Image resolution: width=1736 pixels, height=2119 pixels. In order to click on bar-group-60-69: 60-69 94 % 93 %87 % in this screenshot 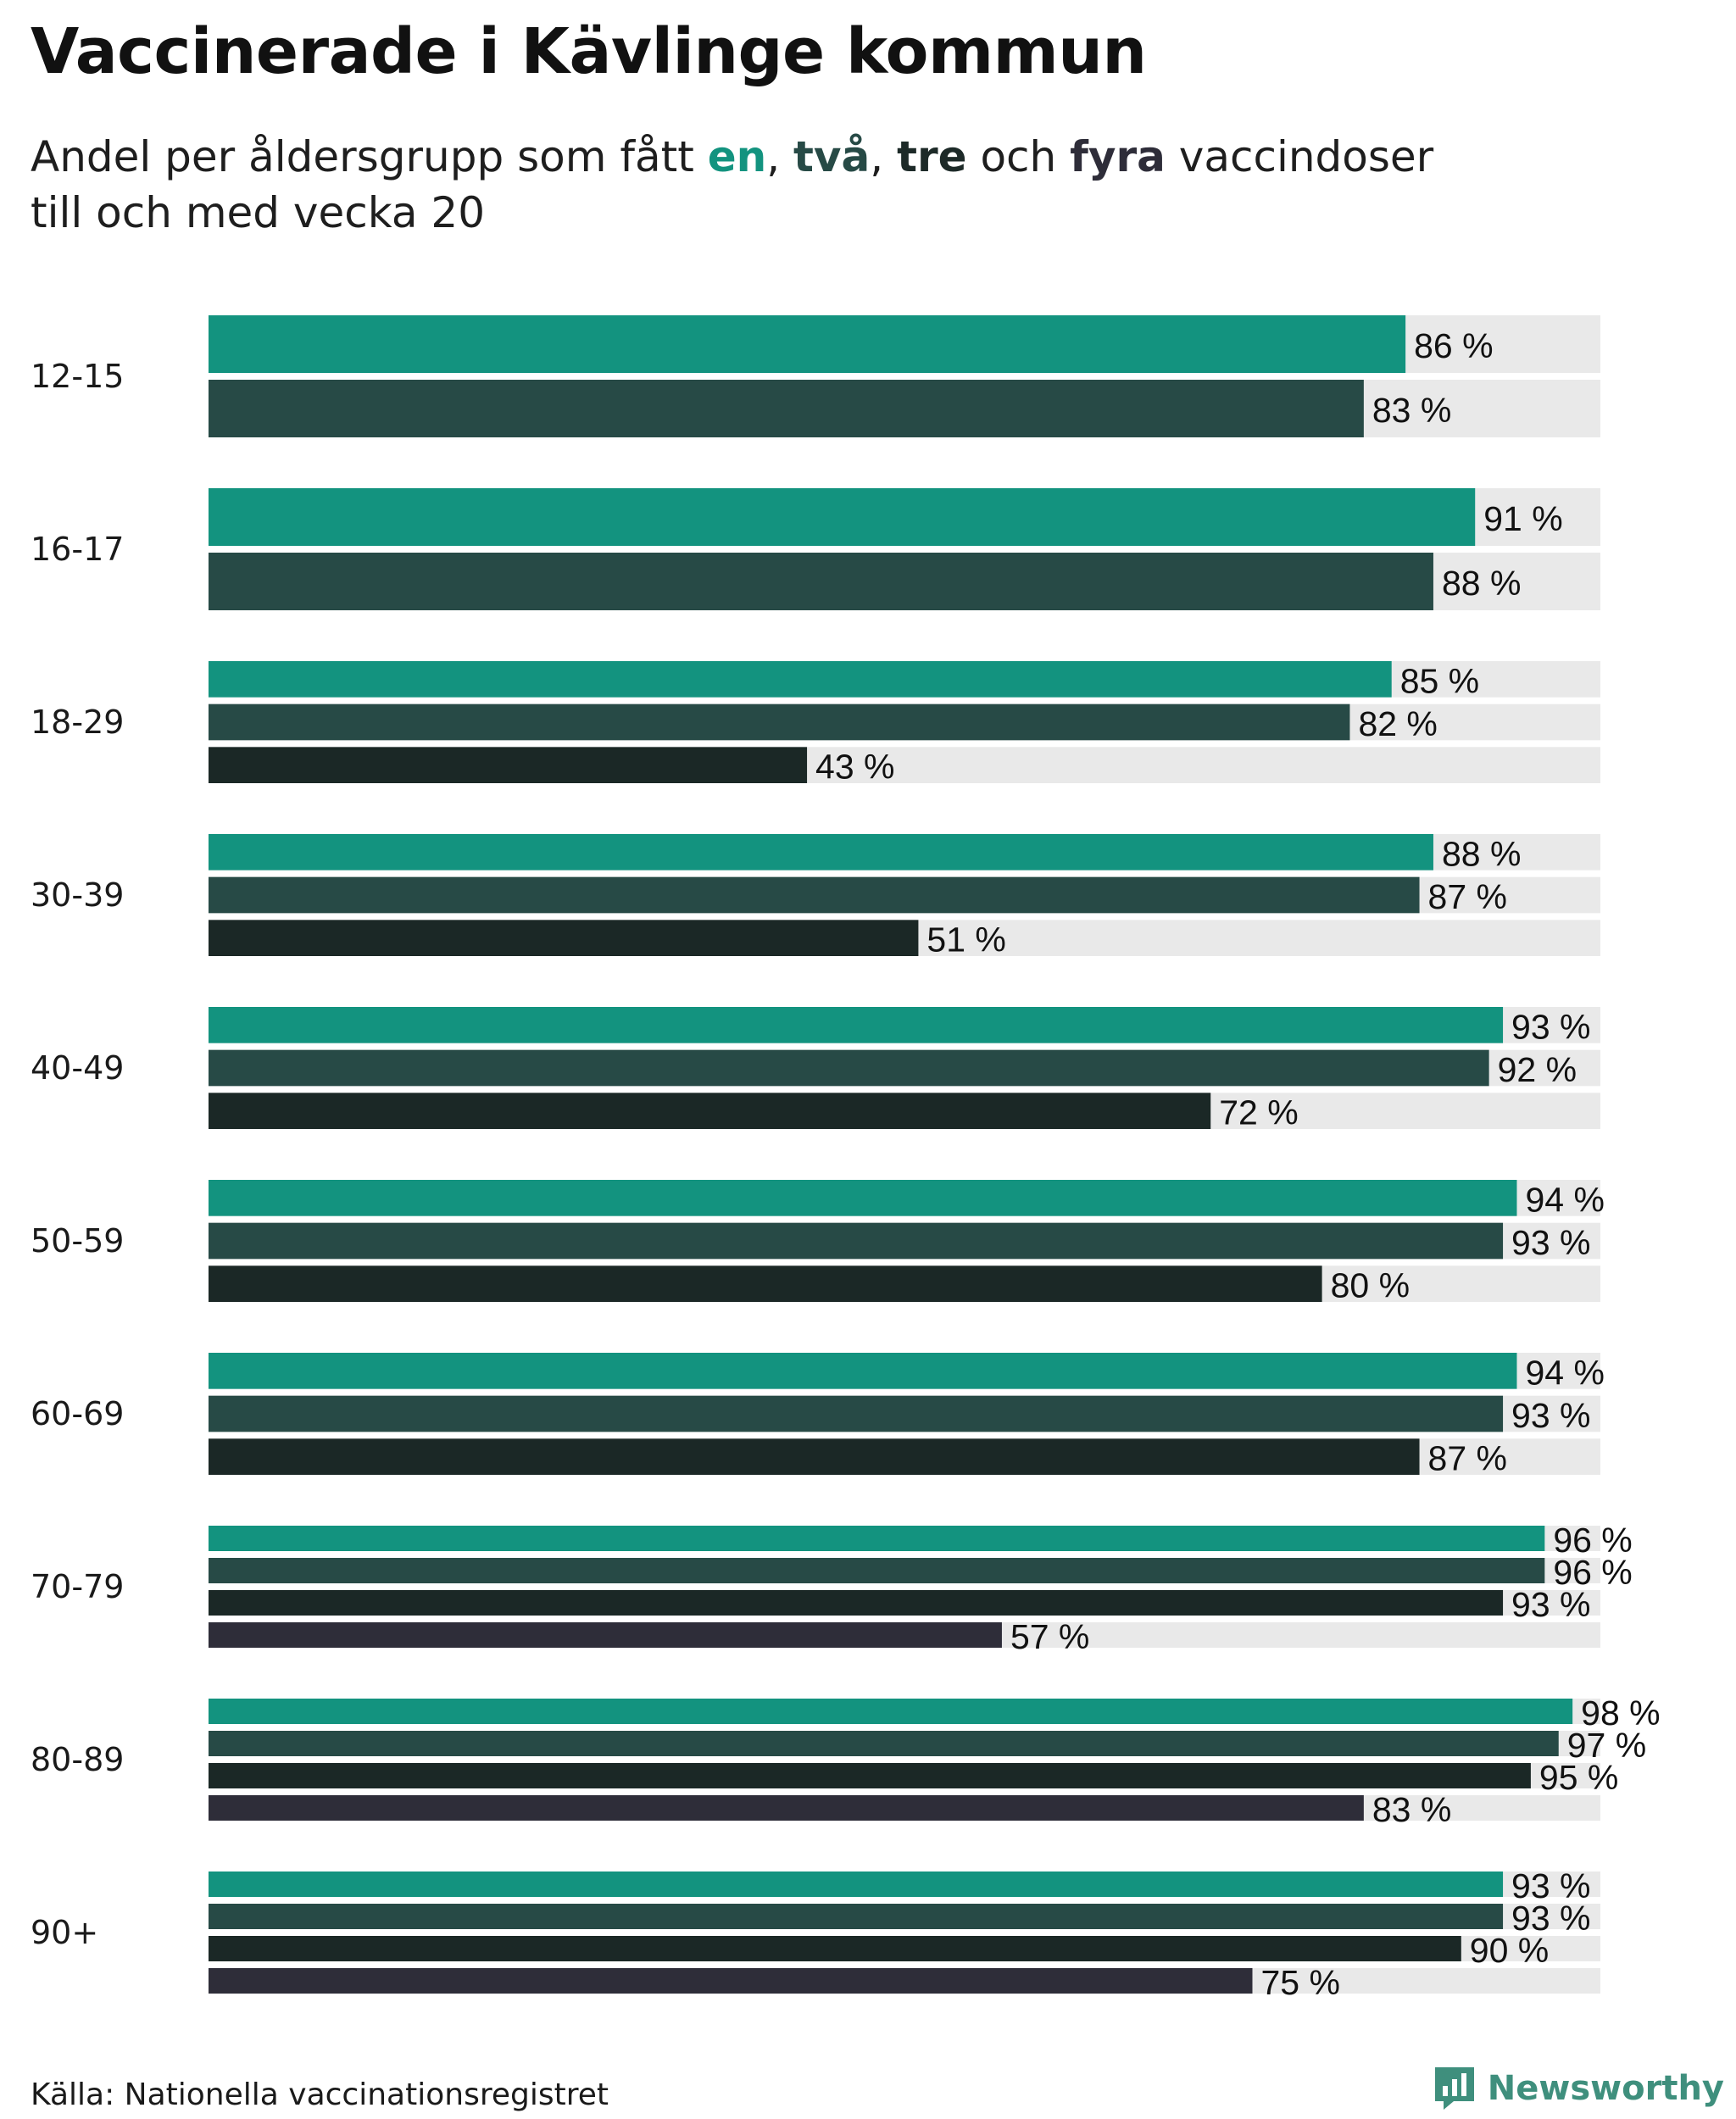, I will do `click(818, 1416)`.